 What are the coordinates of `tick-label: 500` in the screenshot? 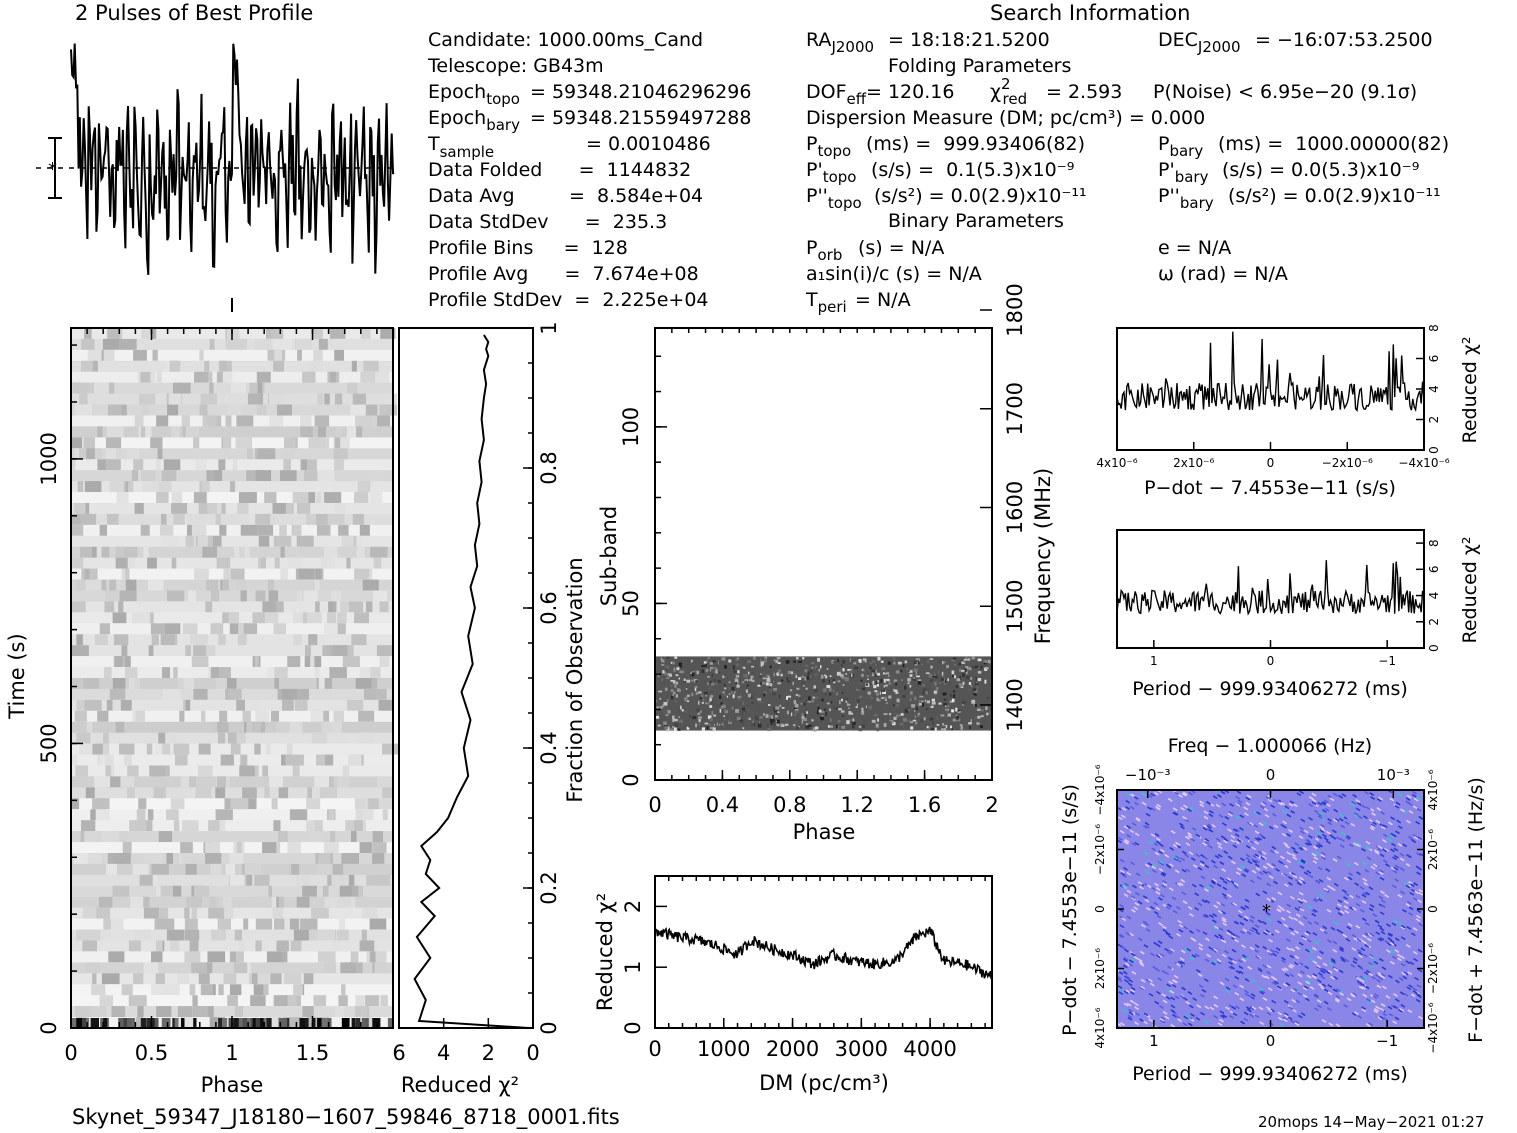 It's located at (49, 743).